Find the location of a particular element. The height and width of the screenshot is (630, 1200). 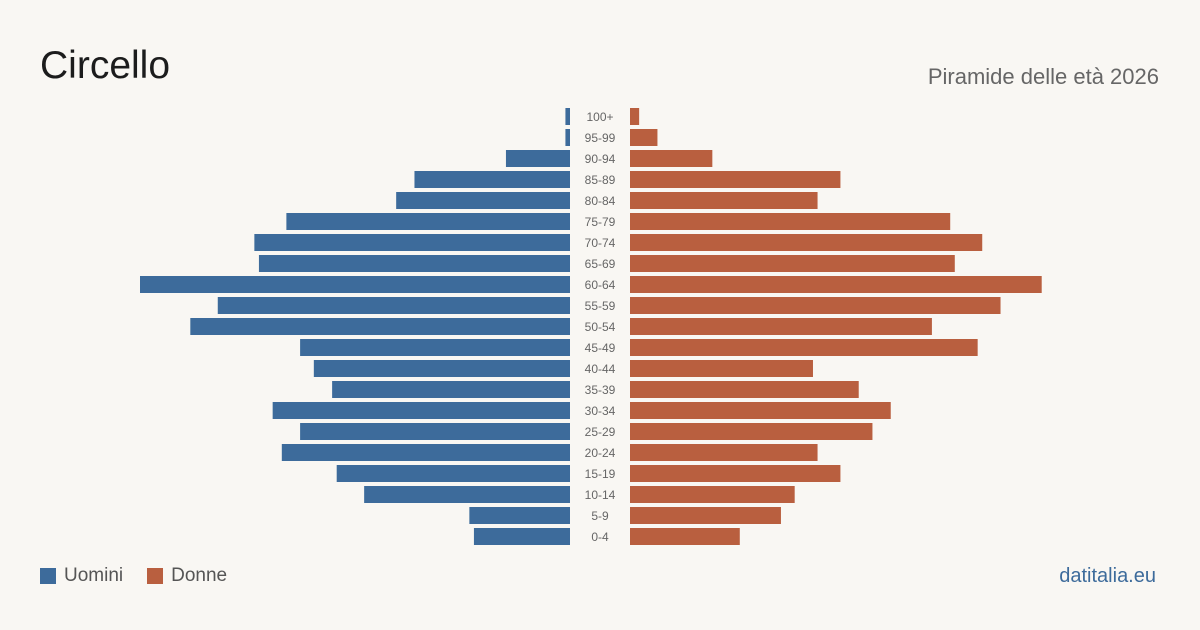

bar-women-100+ is located at coordinates (635, 116).